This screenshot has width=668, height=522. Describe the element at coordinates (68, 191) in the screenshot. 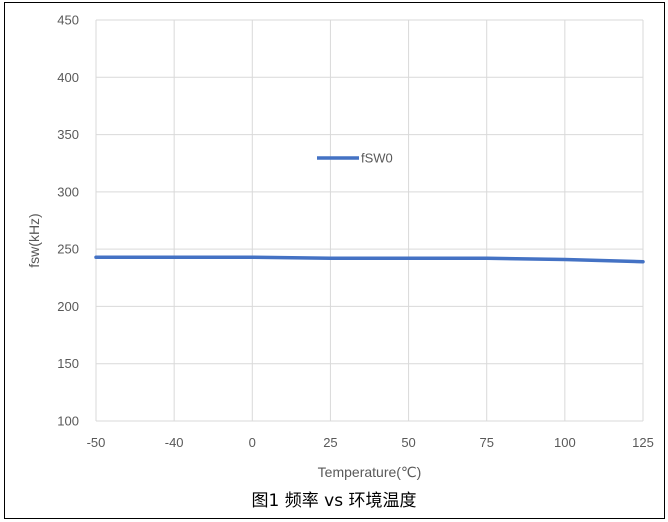

I see `y-tick-label: 300` at that location.